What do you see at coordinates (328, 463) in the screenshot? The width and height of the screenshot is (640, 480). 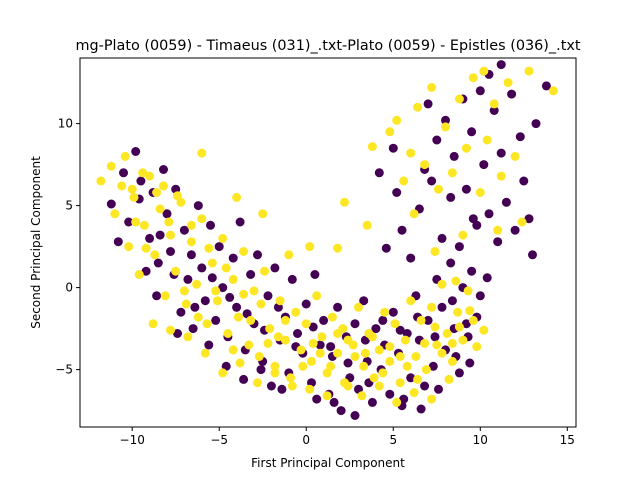 I see `x-axis-label: First Principal Component` at bounding box center [328, 463].